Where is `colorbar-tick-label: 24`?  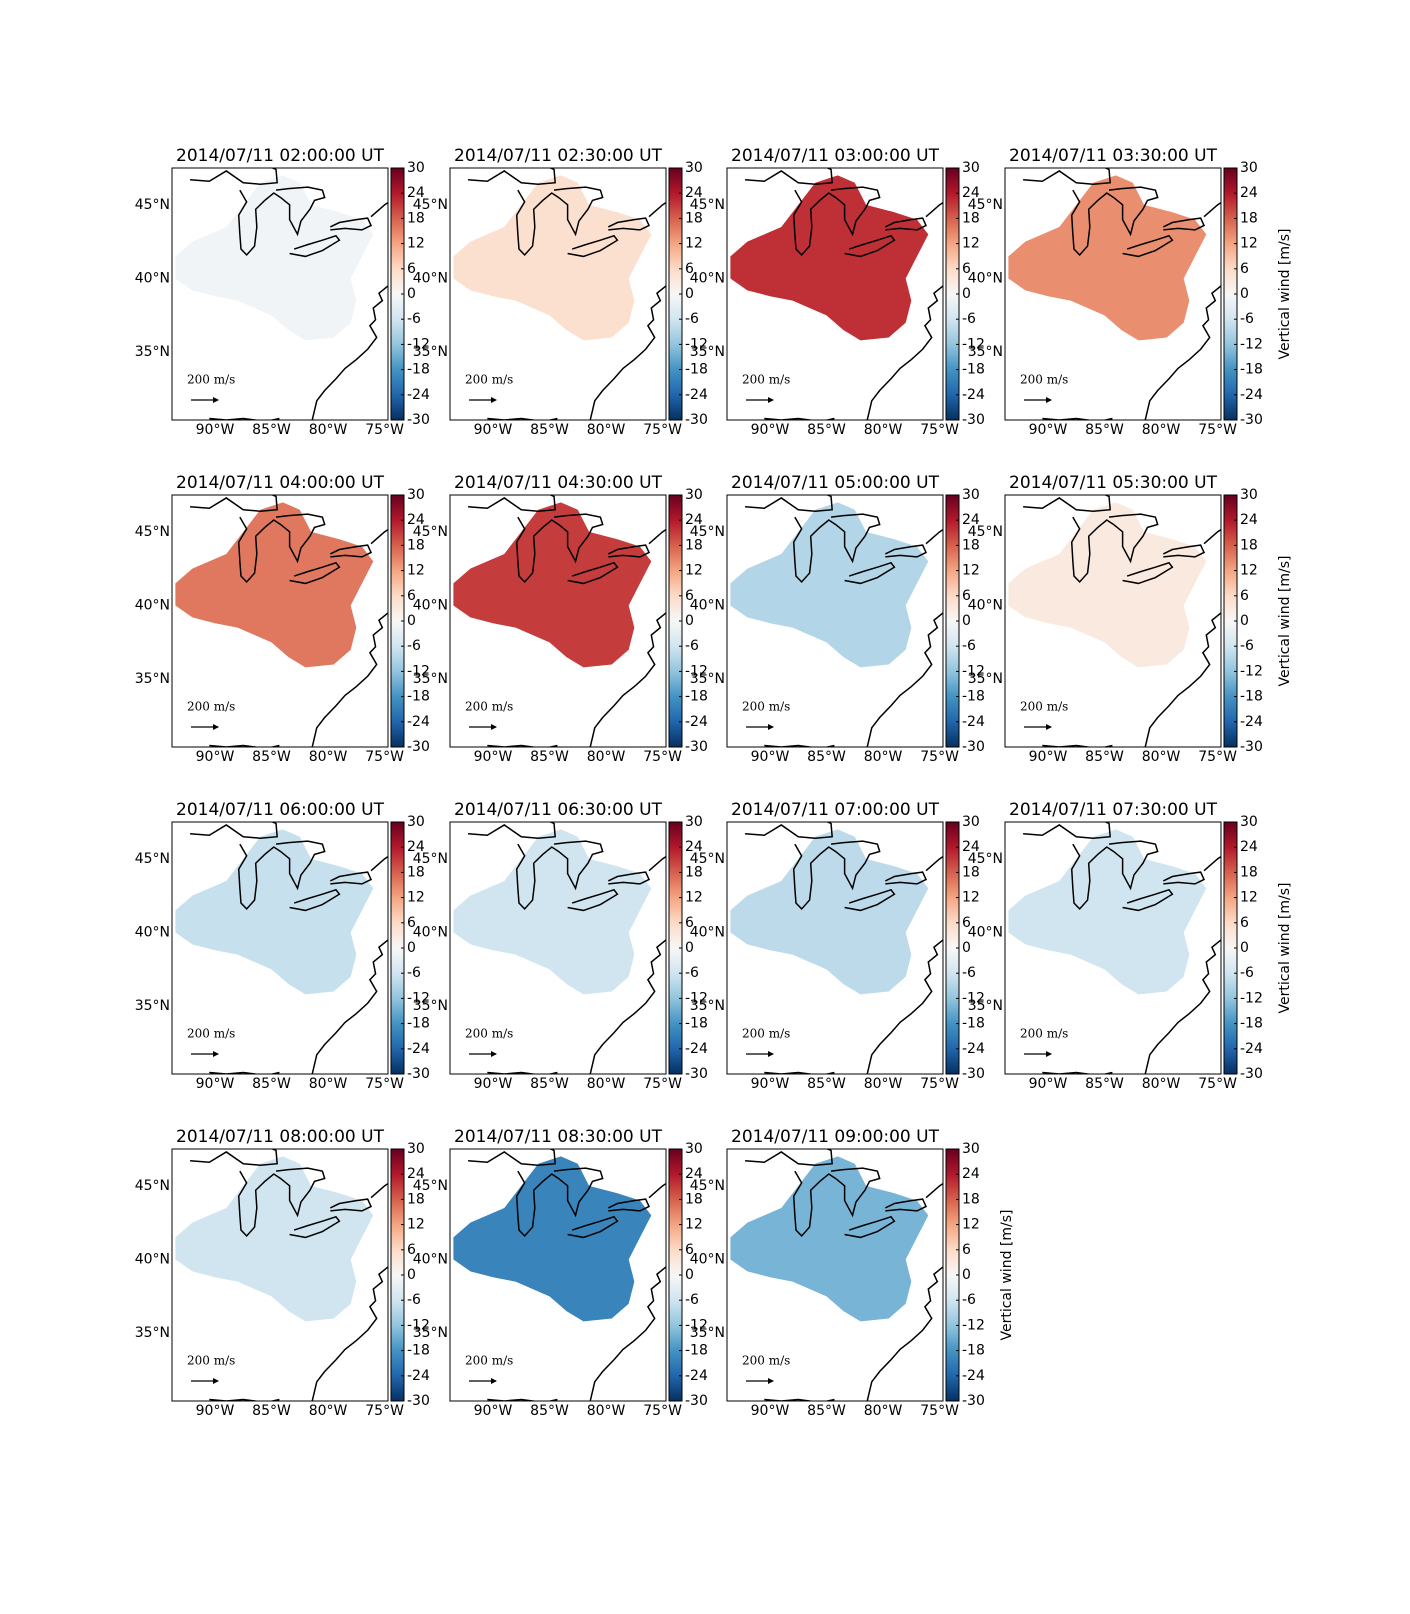 colorbar-tick-label: 24 is located at coordinates (971, 193).